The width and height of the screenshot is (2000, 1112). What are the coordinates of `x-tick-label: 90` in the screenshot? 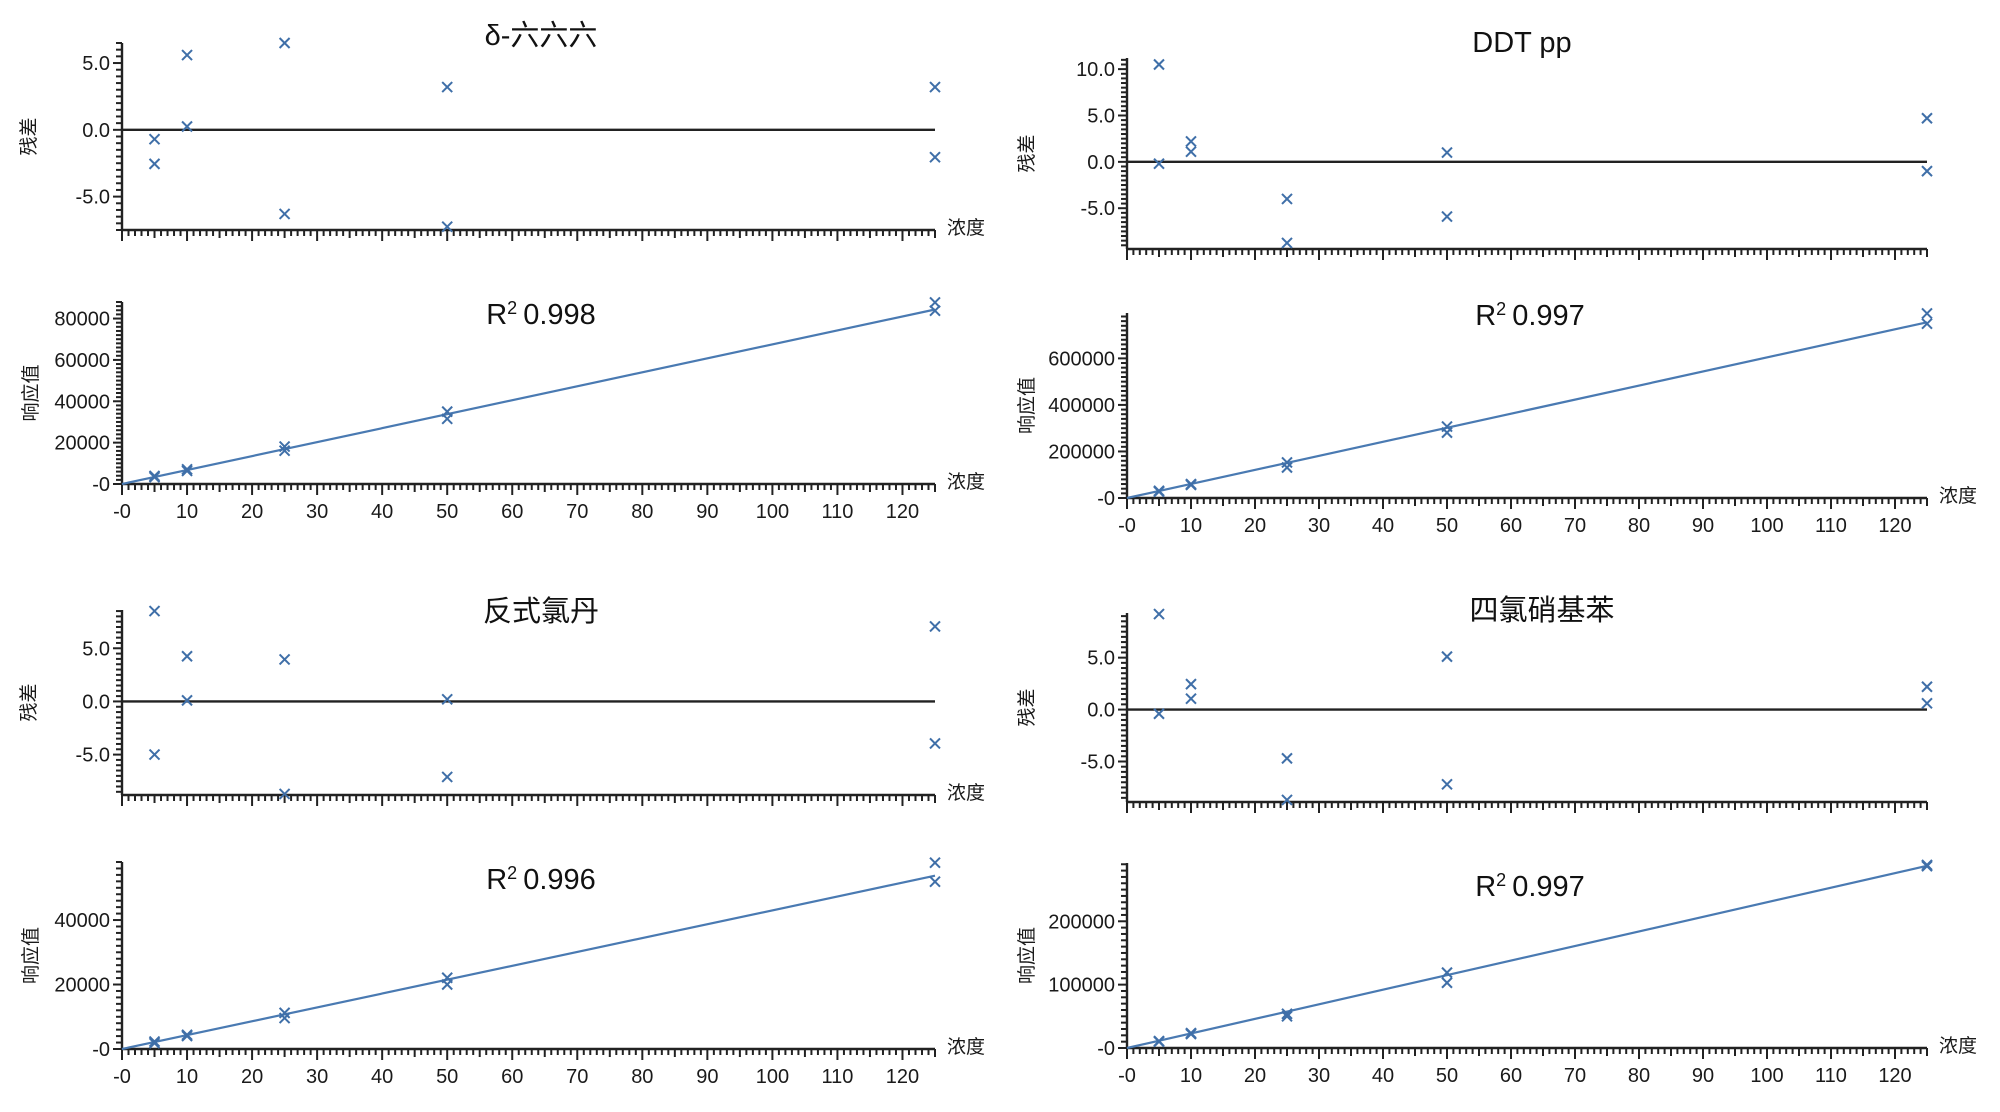 It's located at (1703, 526).